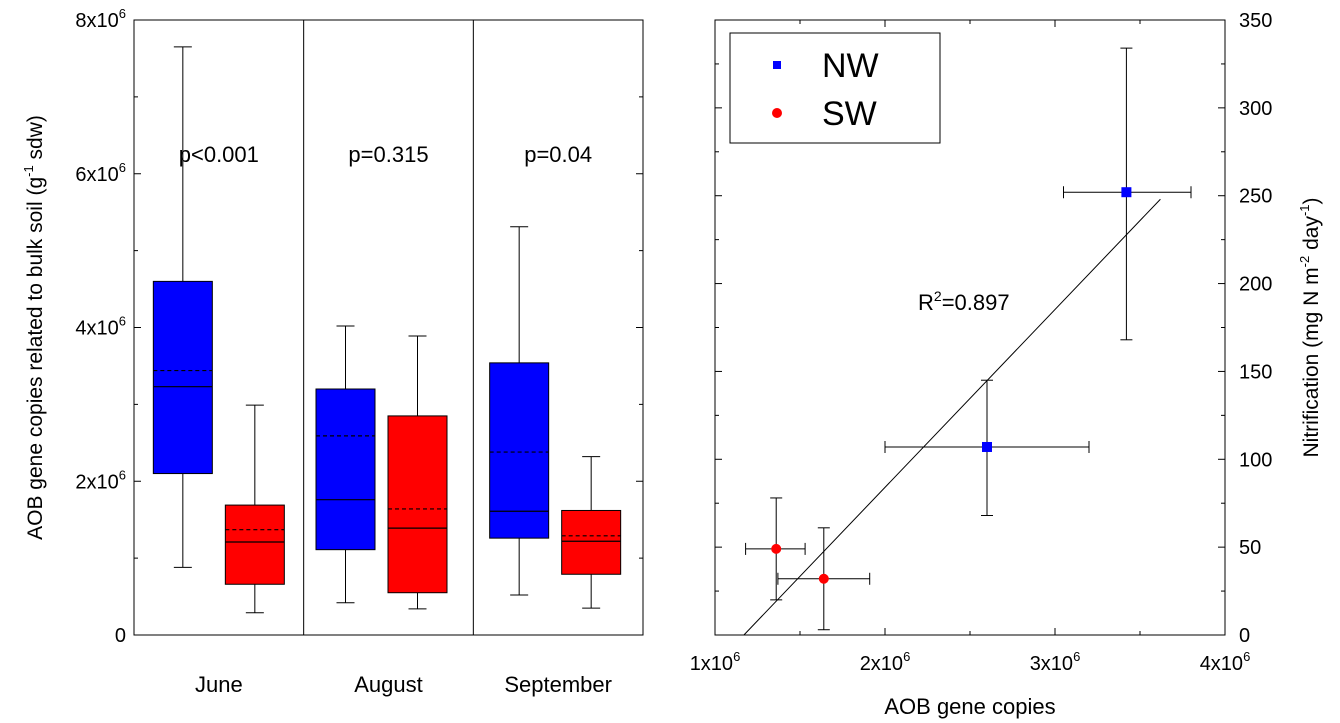  I want to click on x-tick-label: 1x10⁶, so click(715, 662).